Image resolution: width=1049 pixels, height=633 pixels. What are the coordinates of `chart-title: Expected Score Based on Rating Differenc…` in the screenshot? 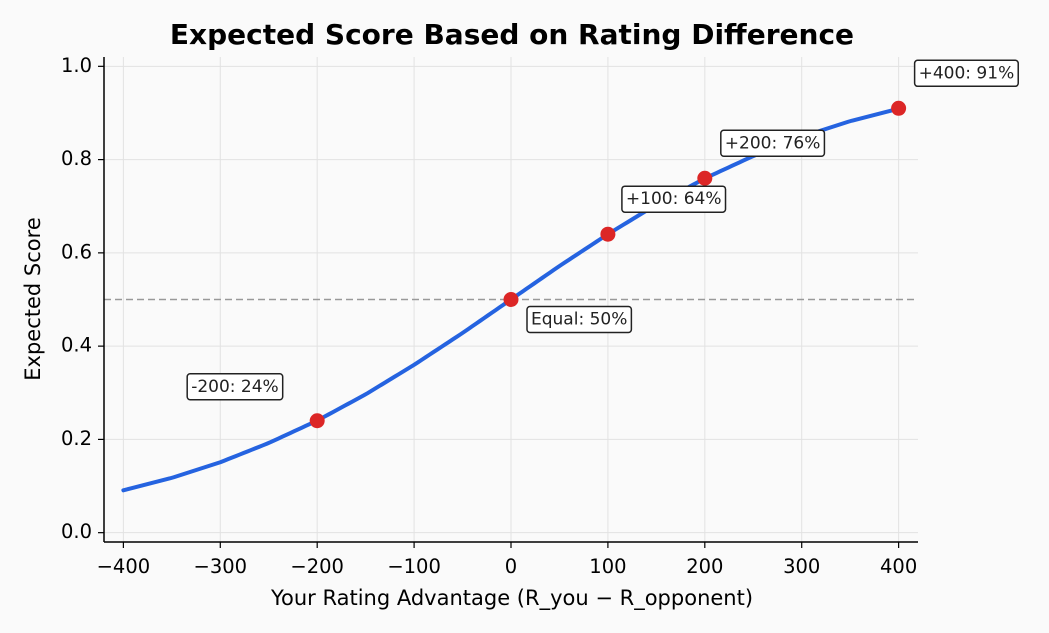 It's located at (512, 34).